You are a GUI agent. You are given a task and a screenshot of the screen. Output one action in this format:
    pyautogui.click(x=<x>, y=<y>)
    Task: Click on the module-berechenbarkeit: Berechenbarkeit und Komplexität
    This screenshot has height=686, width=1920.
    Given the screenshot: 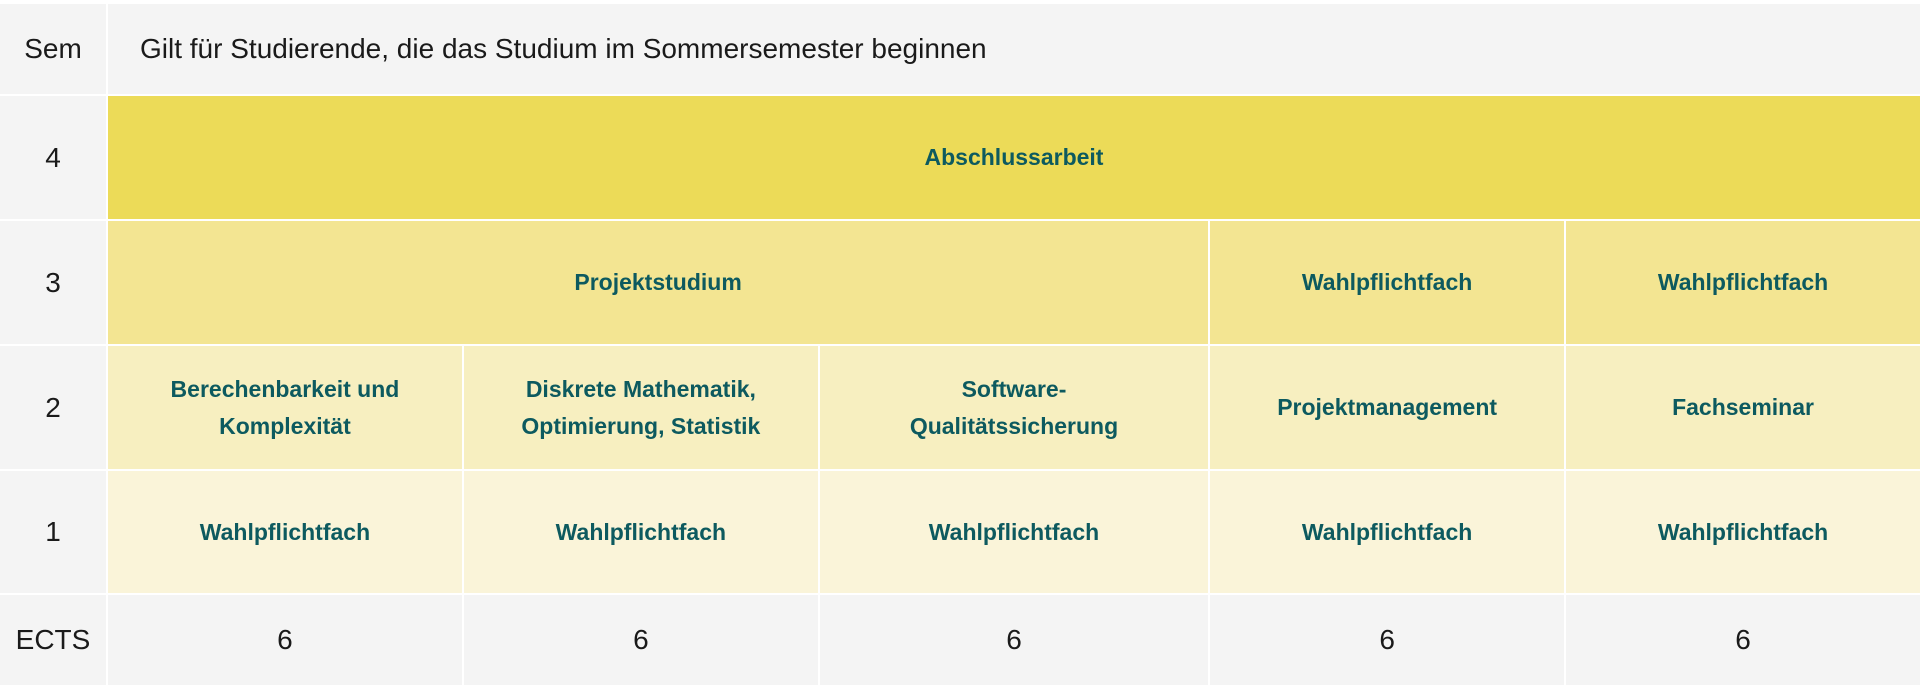 What is the action you would take?
    pyautogui.click(x=285, y=407)
    